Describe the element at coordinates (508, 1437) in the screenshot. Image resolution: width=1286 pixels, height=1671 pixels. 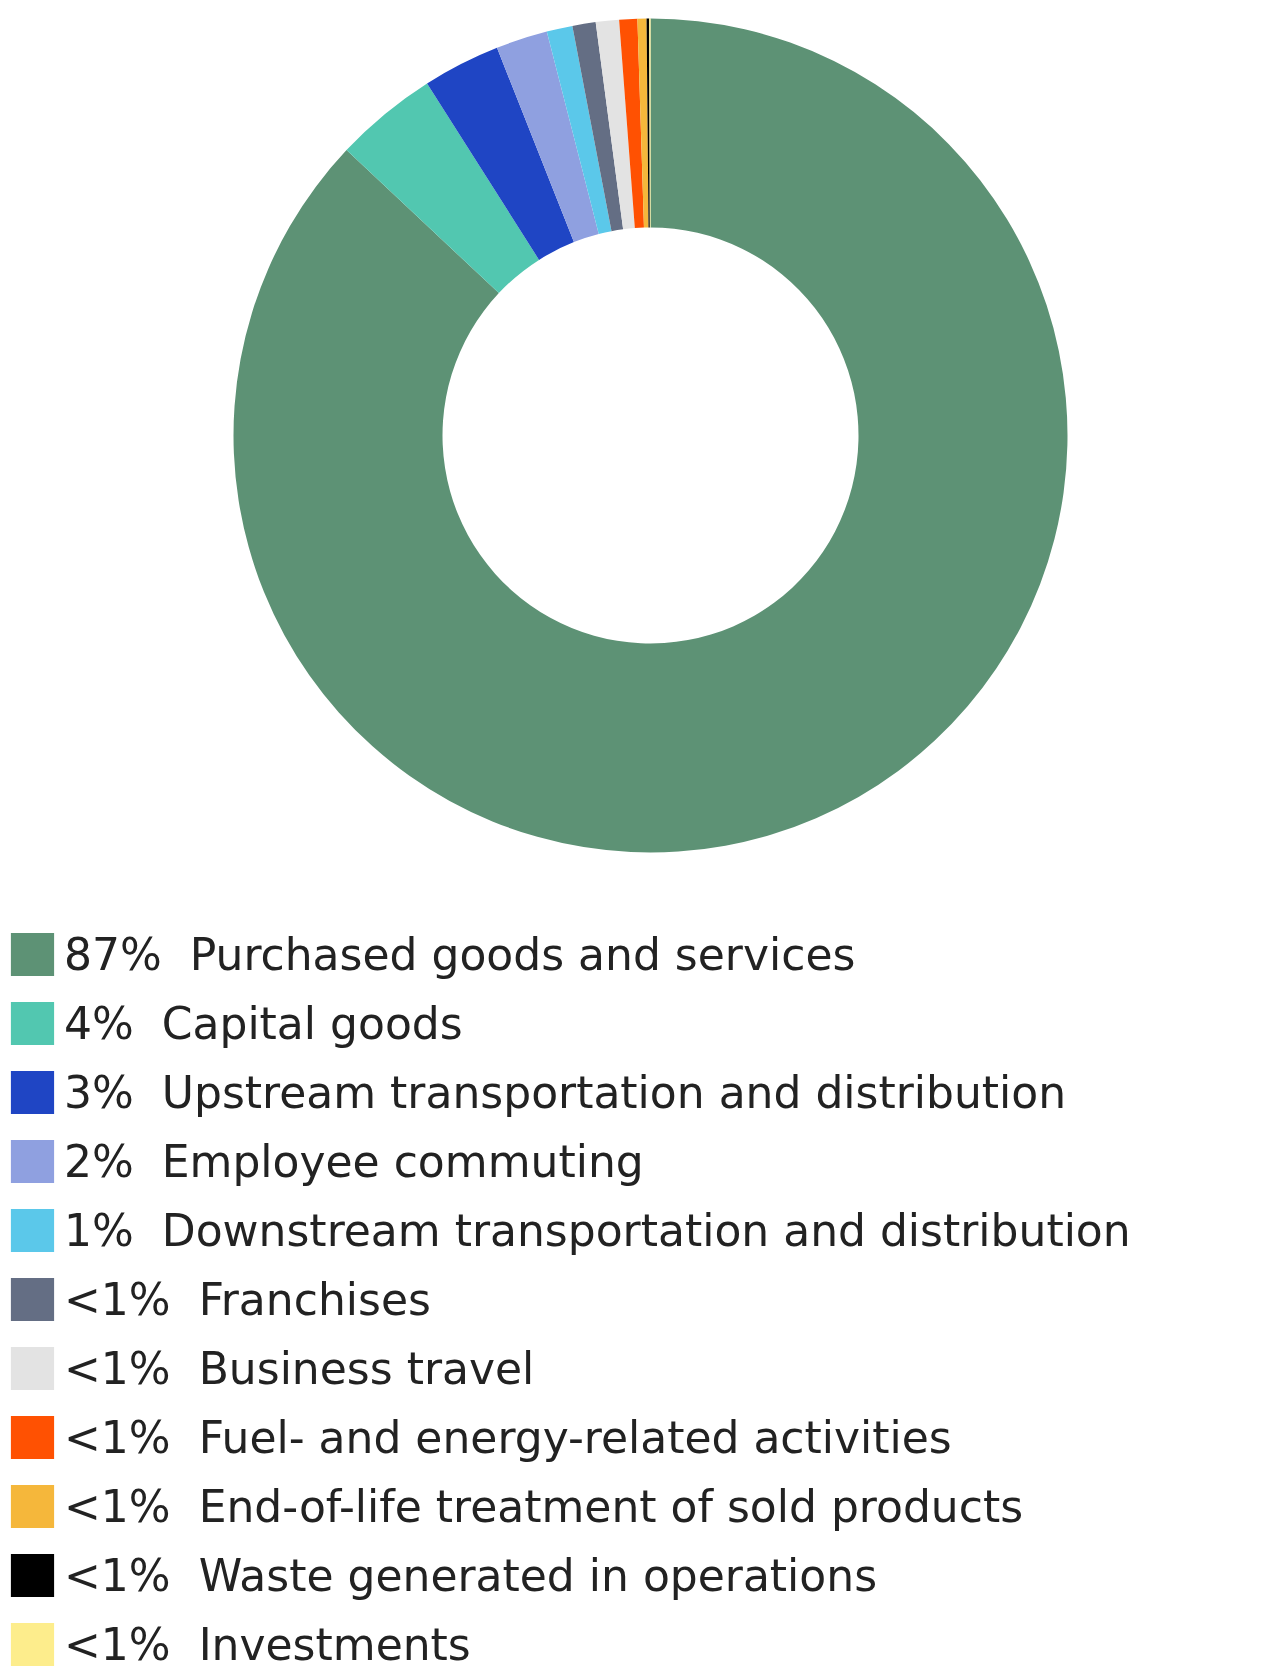
I see `legend-label: <1% Fuel- and energy-related activities` at that location.